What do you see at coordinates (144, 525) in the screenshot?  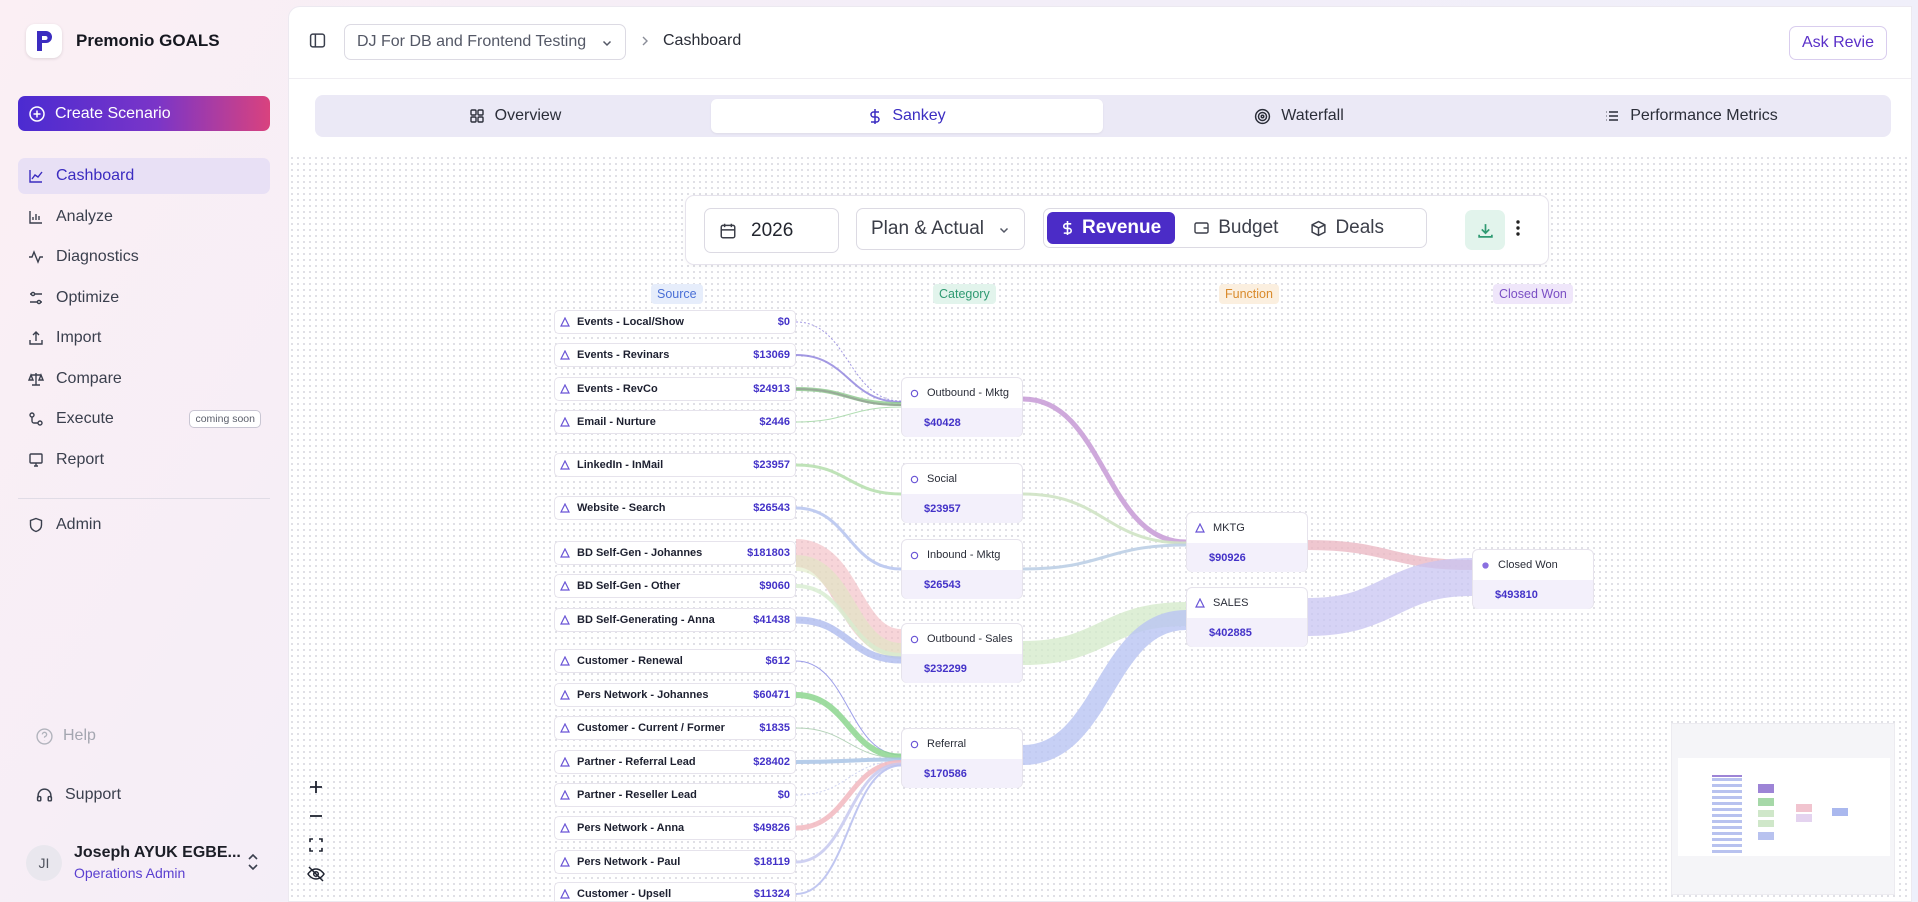 I see `sidebar-item-admin: Admin` at bounding box center [144, 525].